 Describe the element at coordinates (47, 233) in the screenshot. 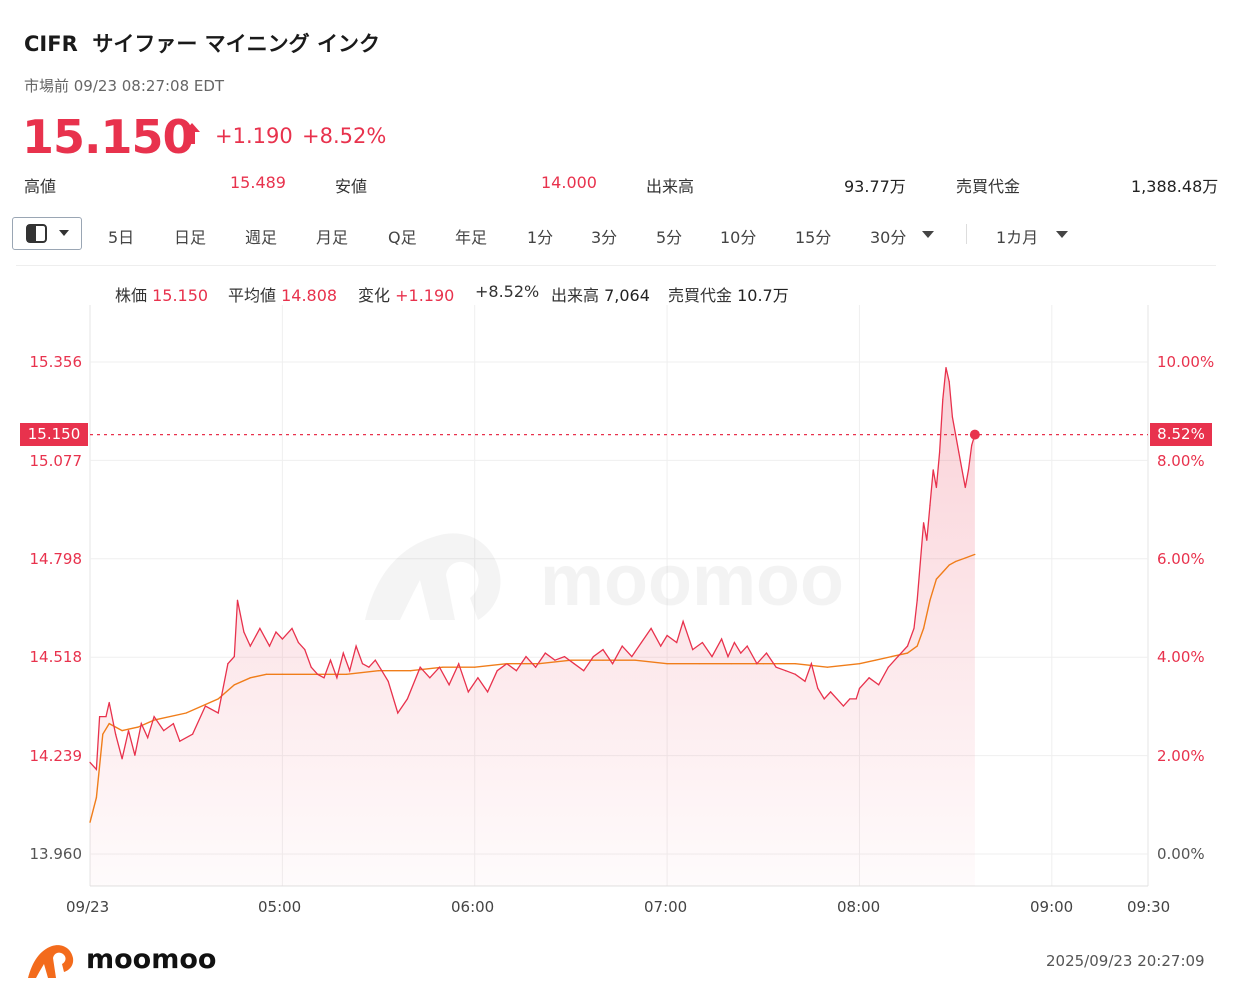

I see `chart-type-dropdown` at that location.